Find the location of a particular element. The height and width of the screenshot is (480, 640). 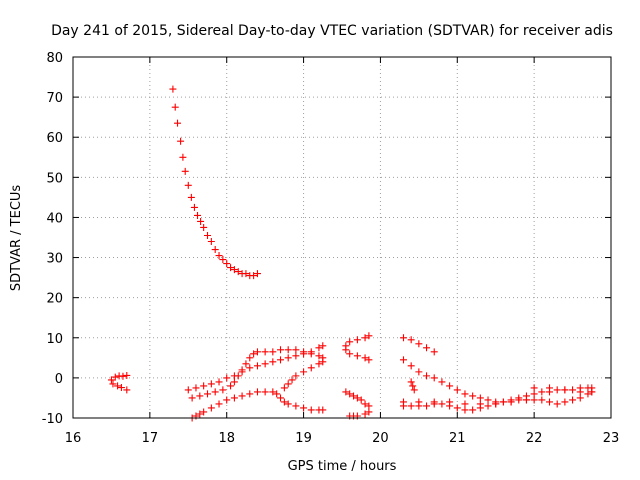

y-tick-label: 70 is located at coordinates (54, 98).